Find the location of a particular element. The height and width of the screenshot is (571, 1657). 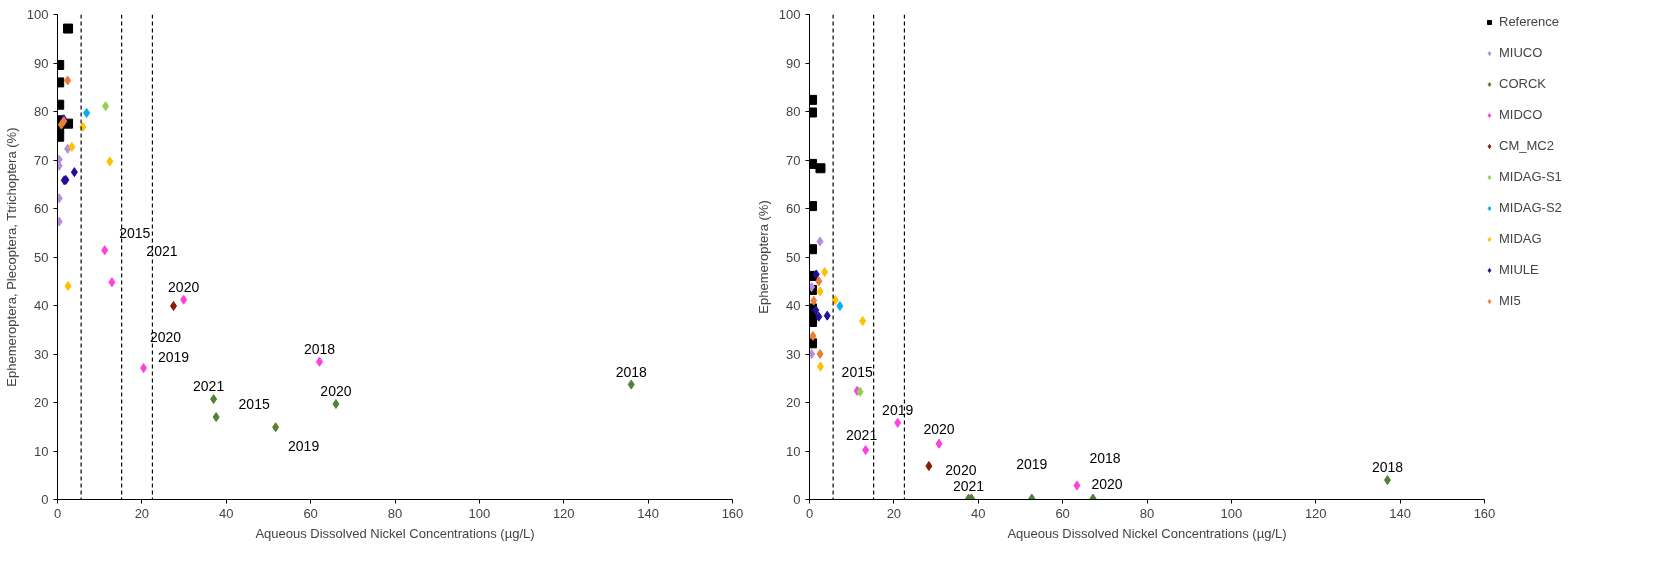

legend-label: MIULE is located at coordinates (1519, 269).